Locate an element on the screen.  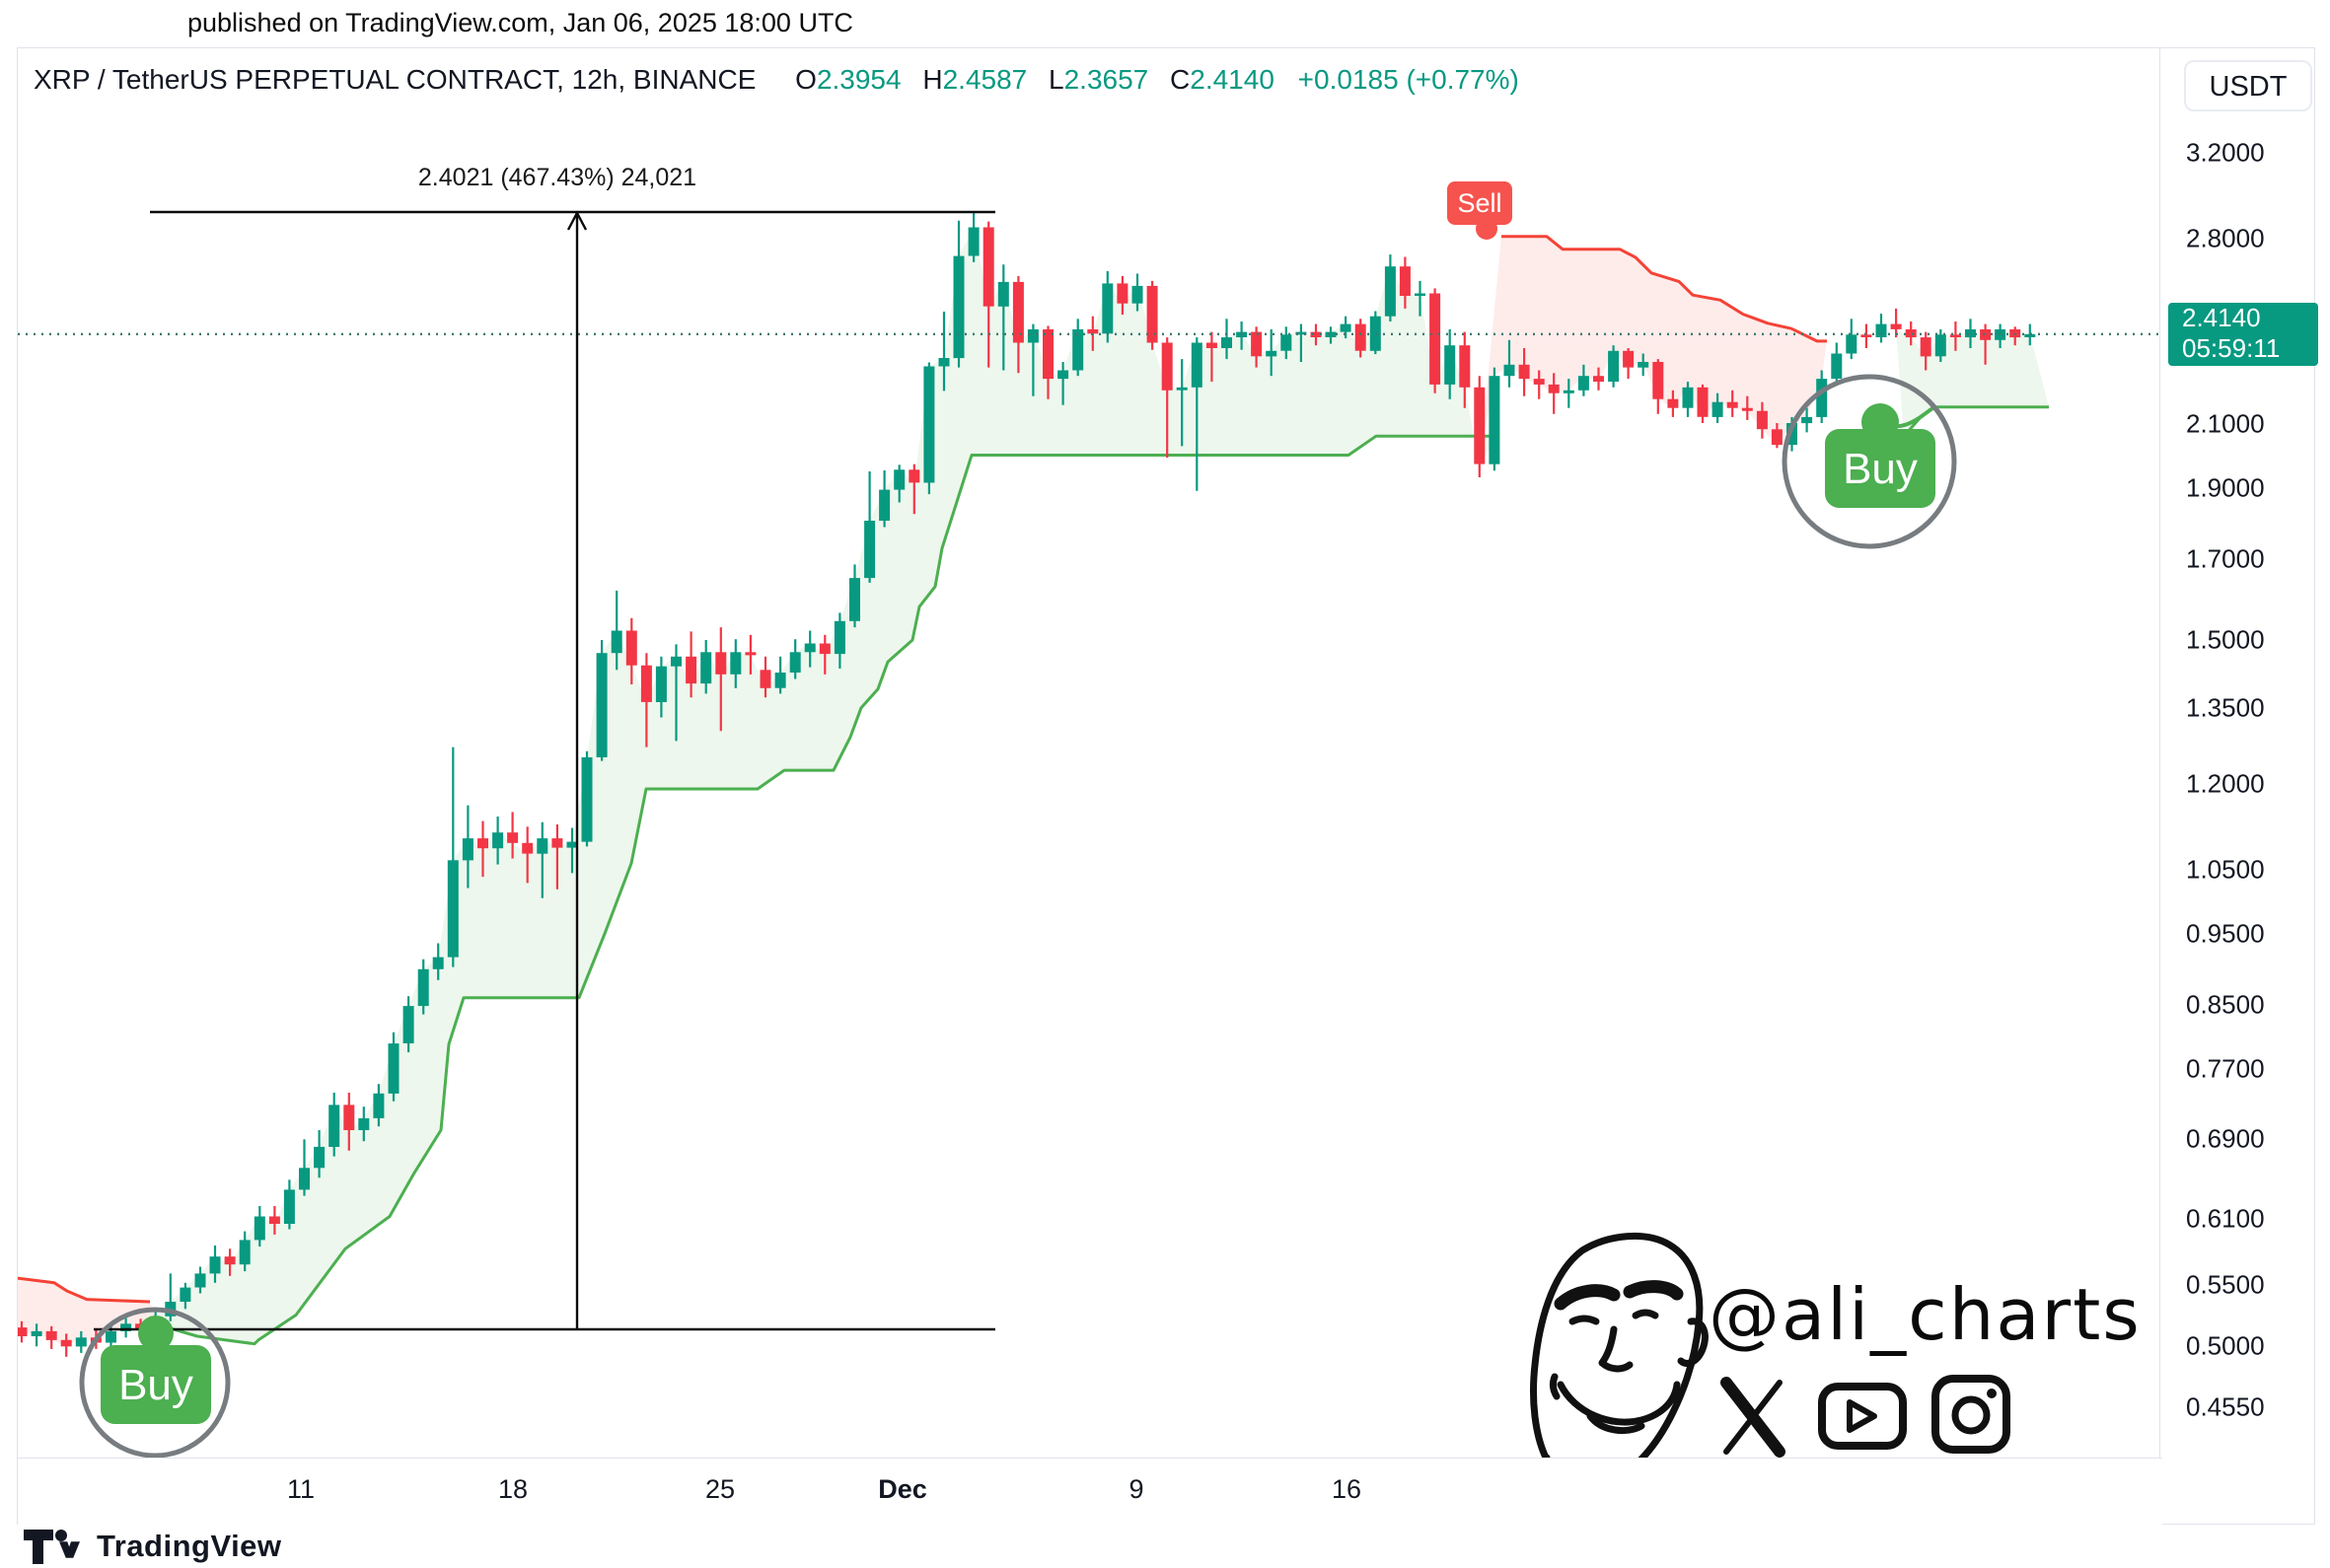
last-price-label: 2.4140 05:59:11 is located at coordinates (2243, 334).